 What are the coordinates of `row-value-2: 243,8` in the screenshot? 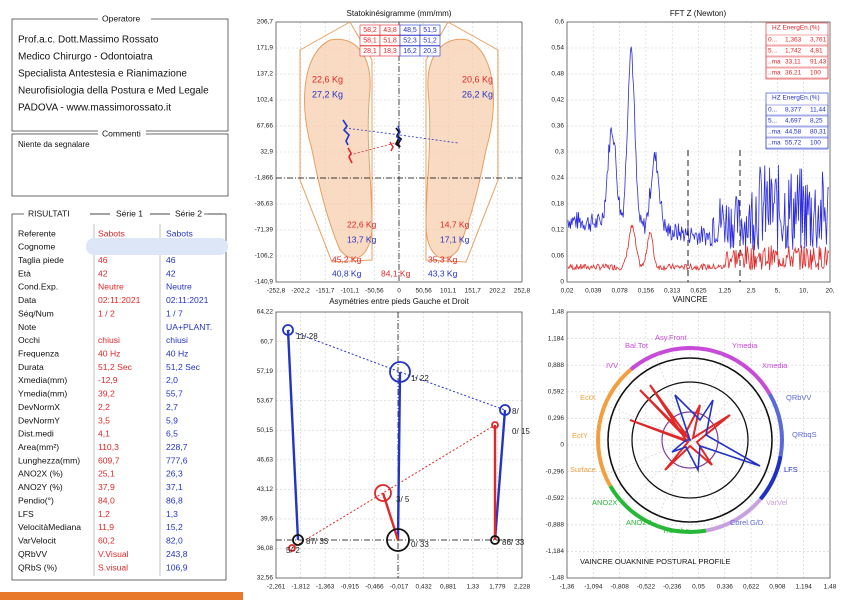 It's located at (177, 554).